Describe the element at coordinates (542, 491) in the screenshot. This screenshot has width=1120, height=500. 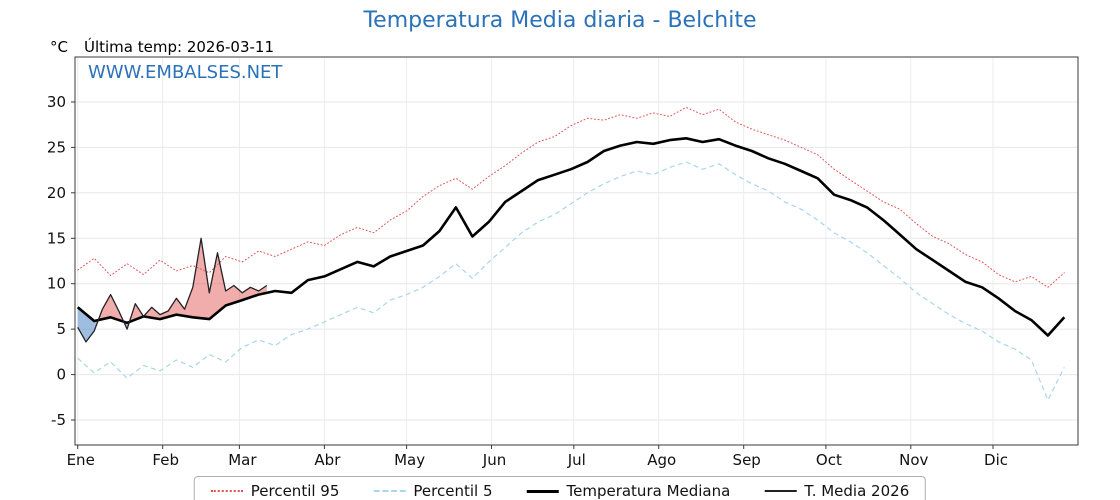
I see `legend-swatch-mediana` at that location.